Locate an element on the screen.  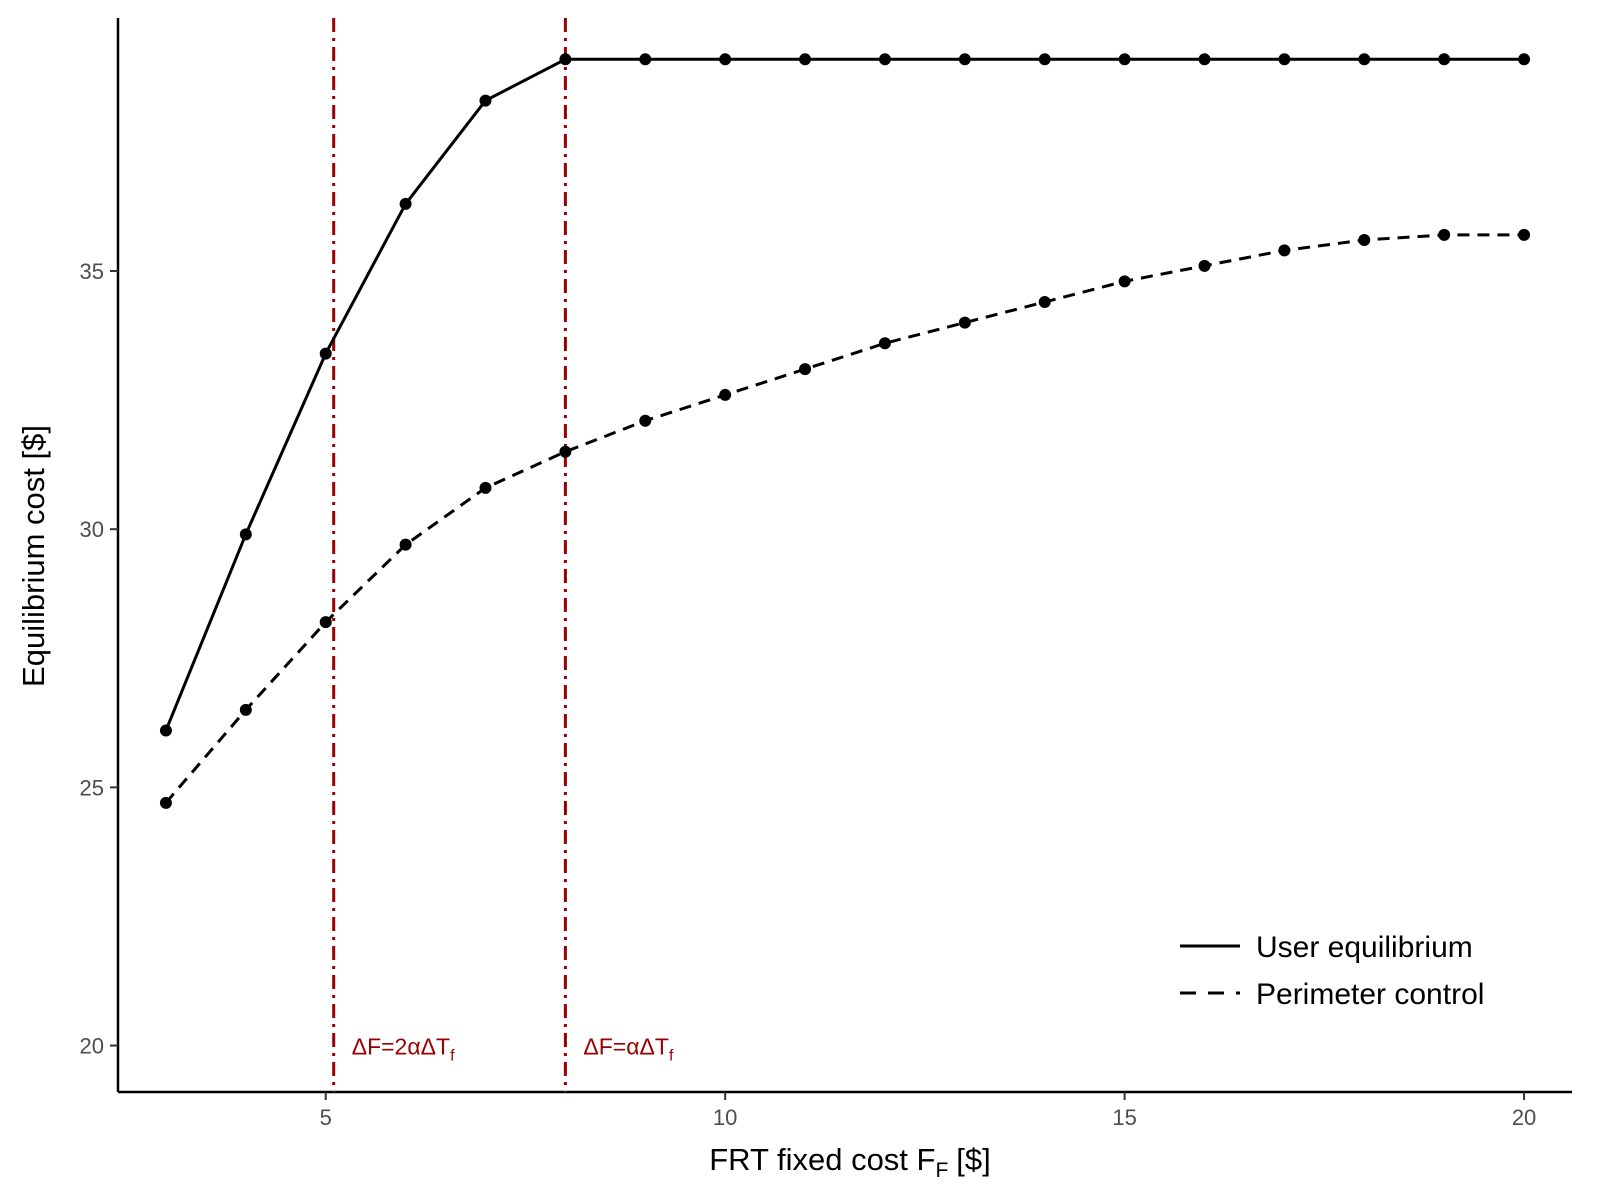
y-tick-label: 20 is located at coordinates (92, 1046).